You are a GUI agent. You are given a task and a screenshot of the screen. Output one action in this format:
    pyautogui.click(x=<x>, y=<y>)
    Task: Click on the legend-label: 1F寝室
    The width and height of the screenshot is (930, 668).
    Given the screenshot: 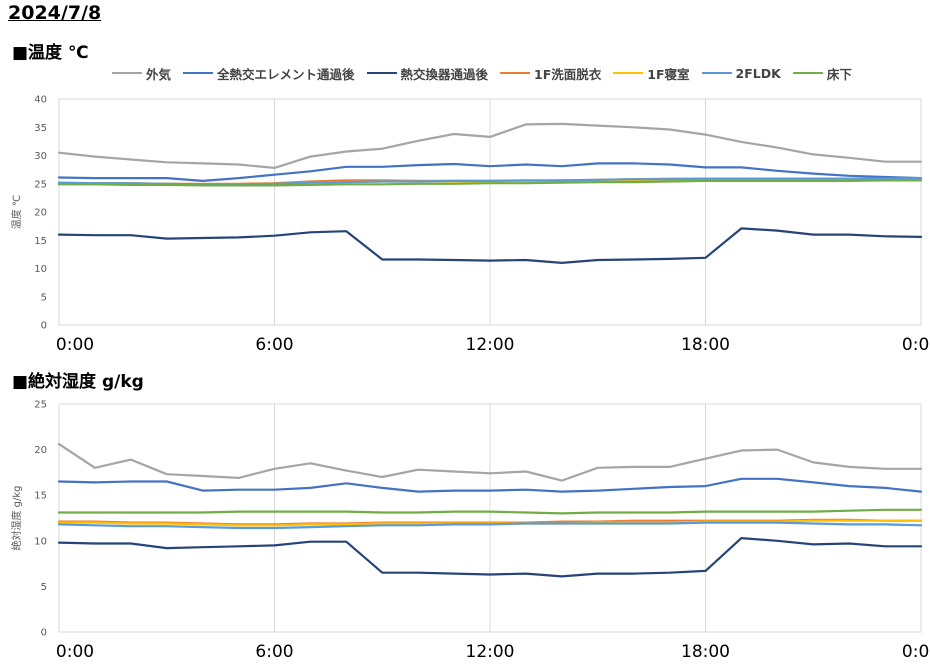 What is the action you would take?
    pyautogui.click(x=668, y=74)
    